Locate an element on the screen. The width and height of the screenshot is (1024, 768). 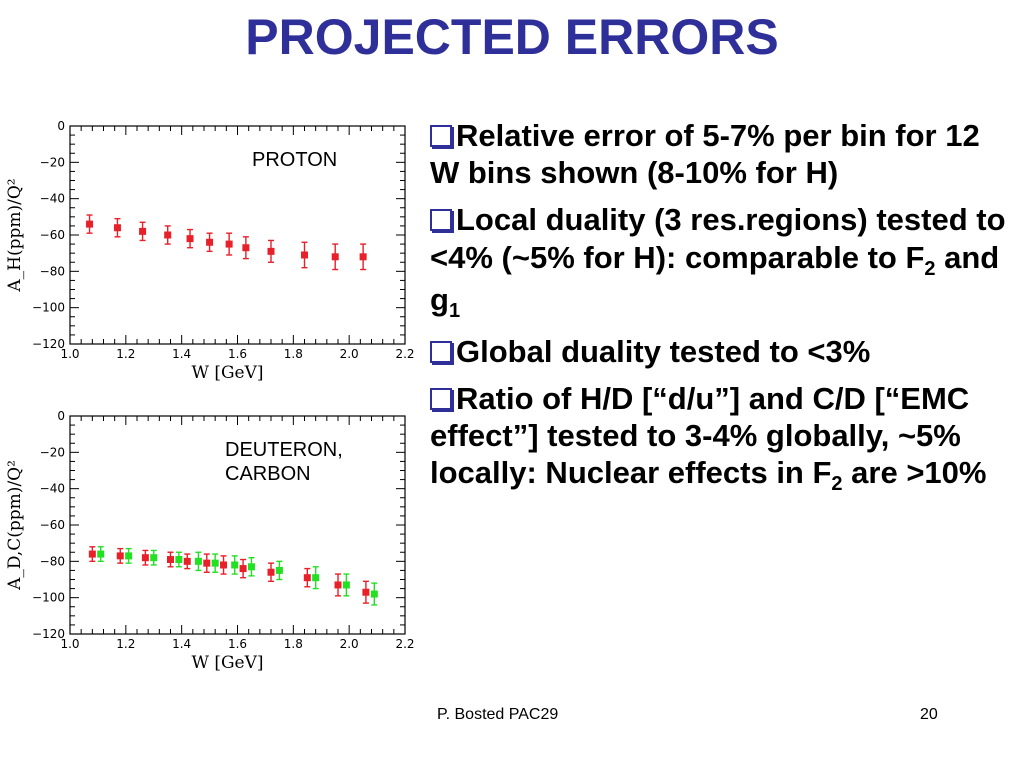
chart-annotation: DEUTERON, is located at coordinates (284, 450).